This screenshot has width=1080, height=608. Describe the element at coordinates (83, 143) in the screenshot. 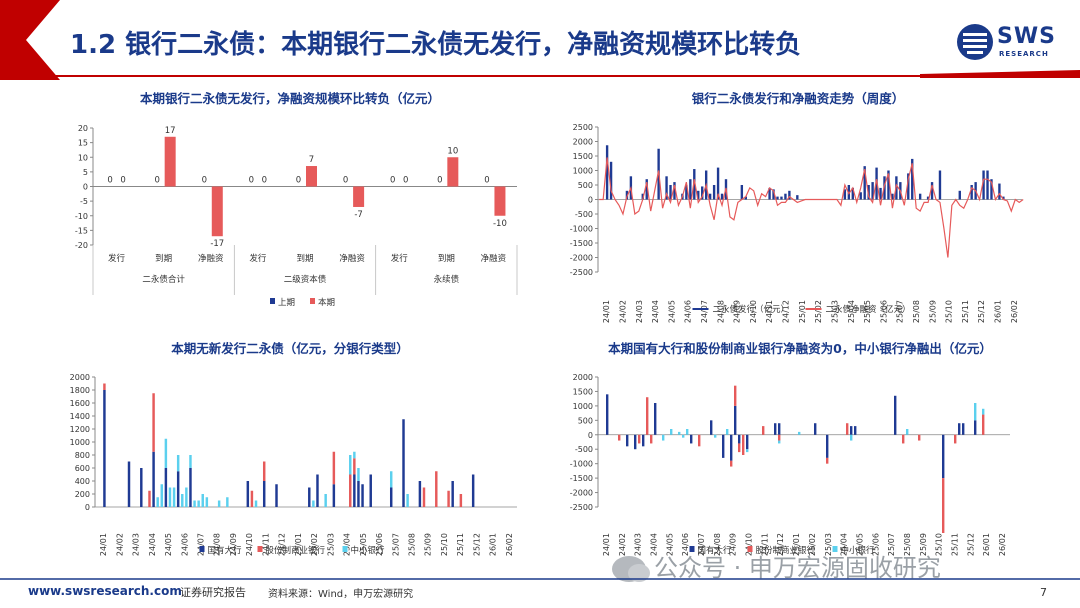

I see `y-tick-label: 15` at that location.